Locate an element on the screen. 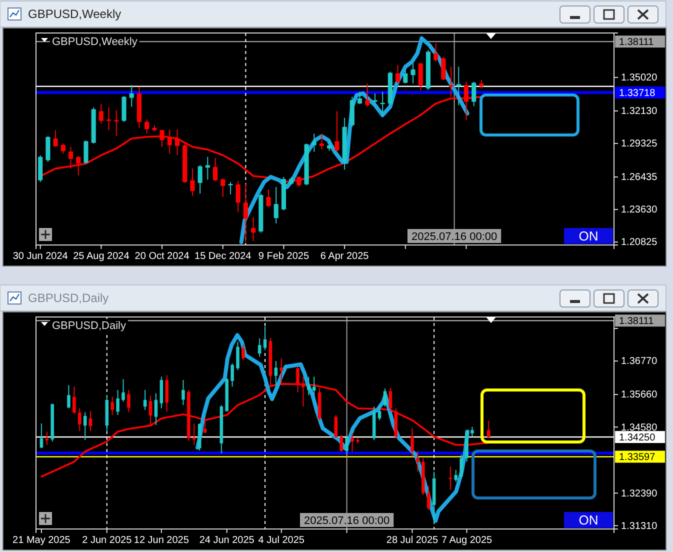 Image resolution: width=673 pixels, height=552 pixels. y-tick-label: 1.29325 is located at coordinates (639, 144).